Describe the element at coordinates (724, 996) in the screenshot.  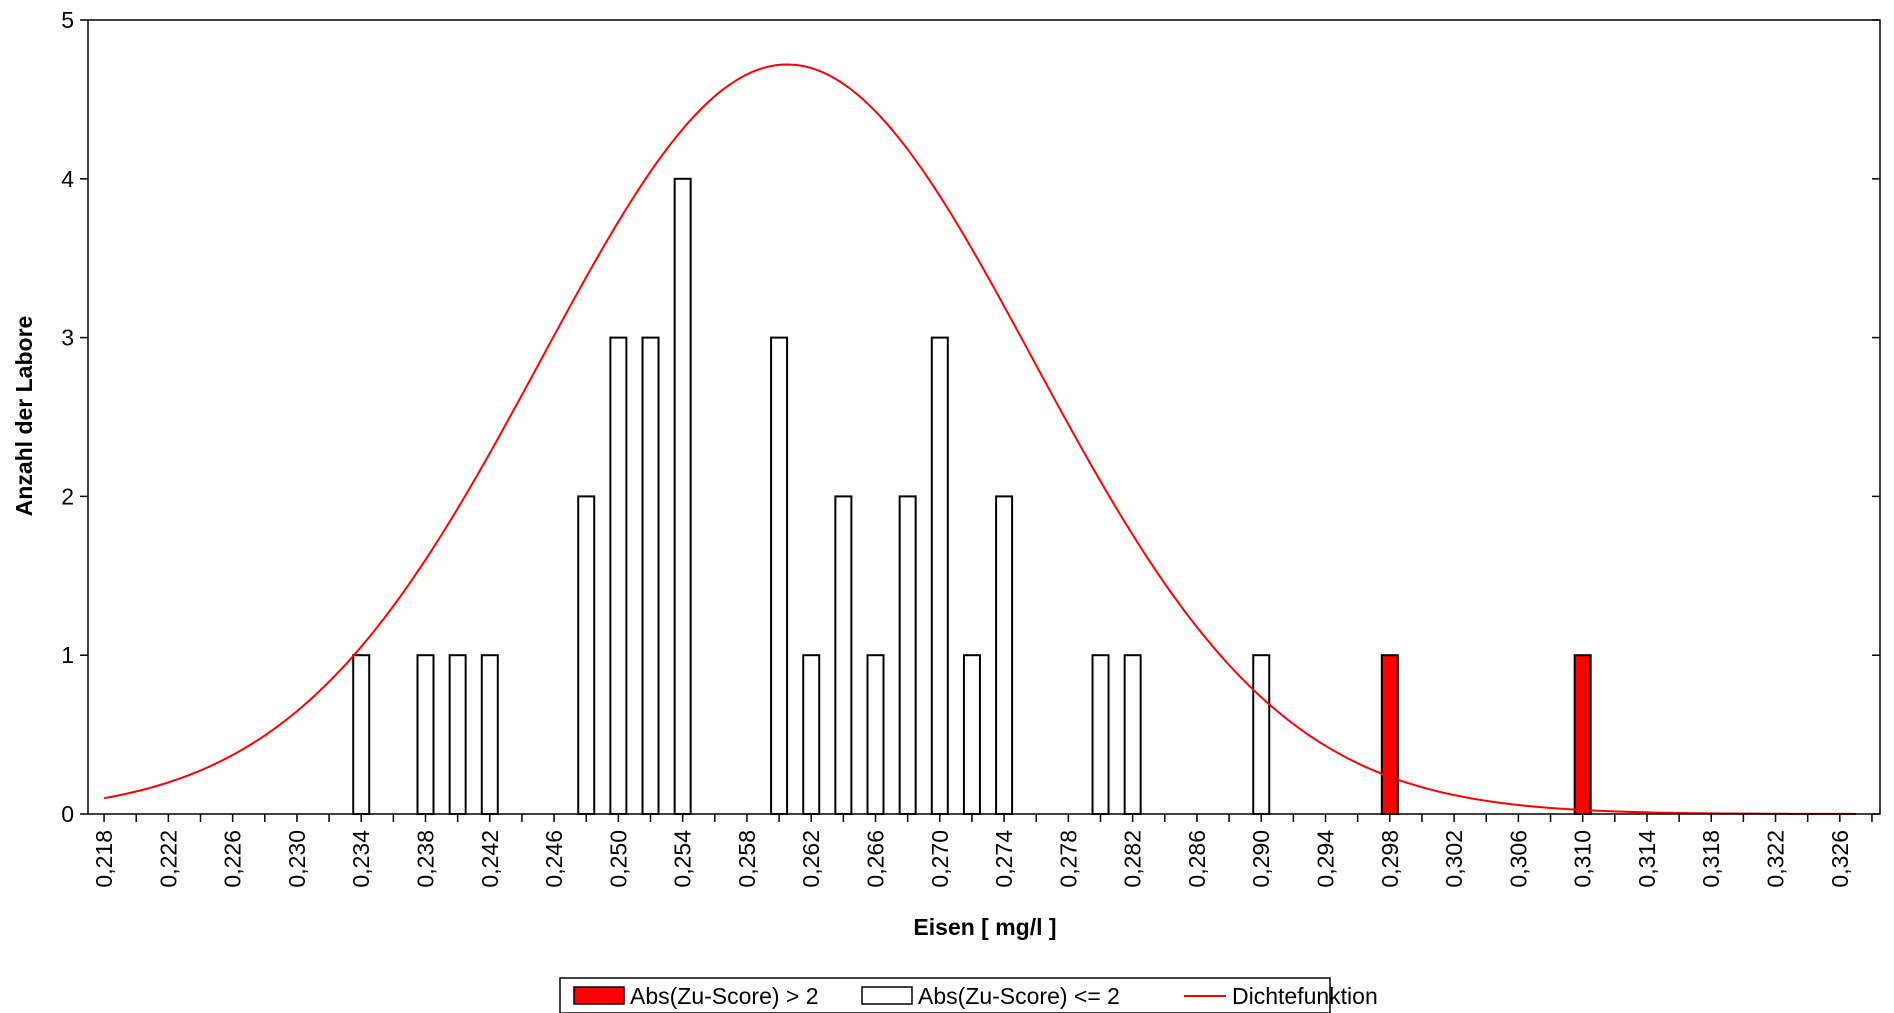
I see `legend-label-outlier: Abs(Zu-Score) > 2` at that location.